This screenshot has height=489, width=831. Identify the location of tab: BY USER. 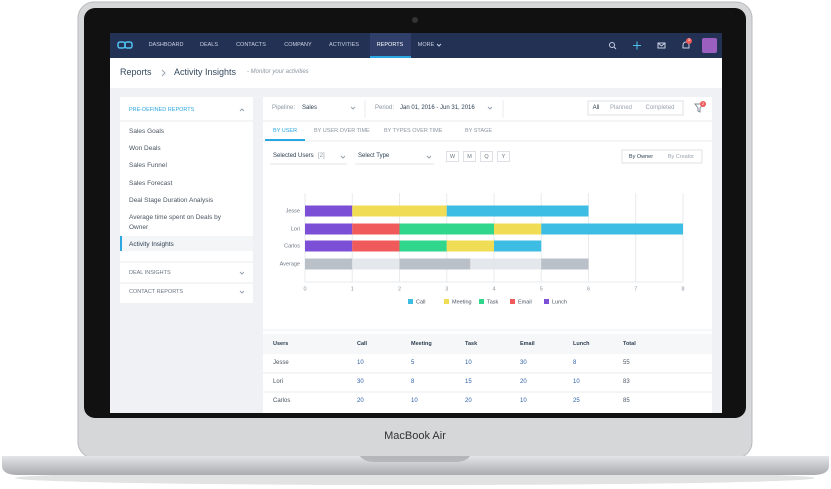
(285, 131).